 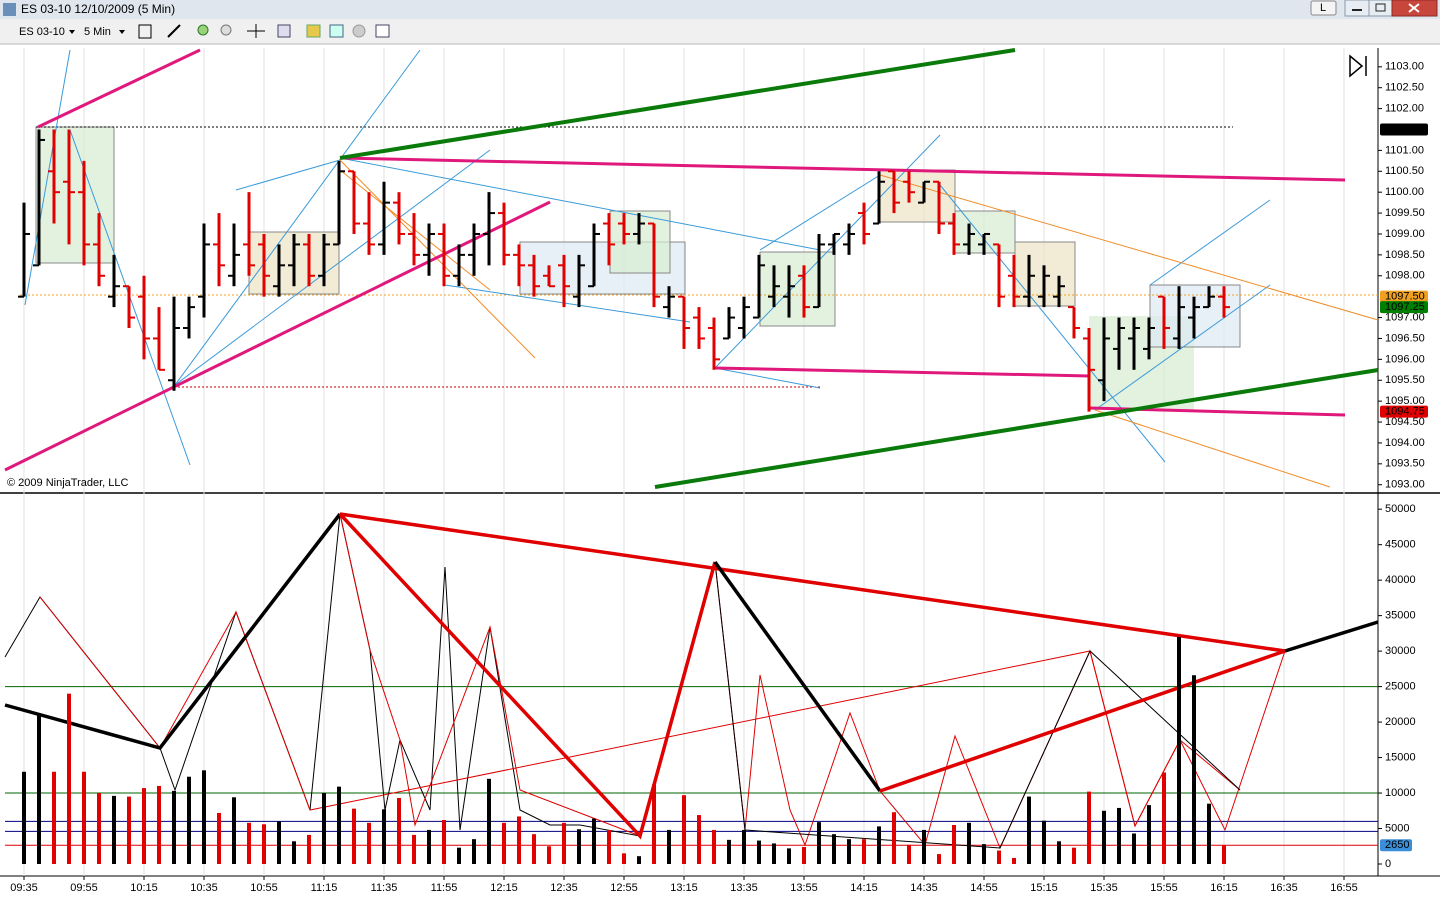 I want to click on y-tick-label: 0, so click(x=1388, y=864).